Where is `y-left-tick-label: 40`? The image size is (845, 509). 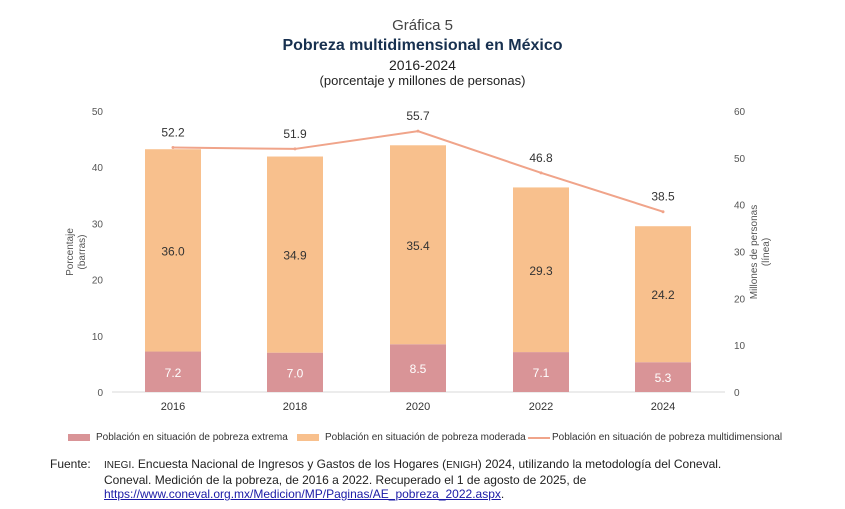
y-left-tick-label: 40 is located at coordinates (98, 168).